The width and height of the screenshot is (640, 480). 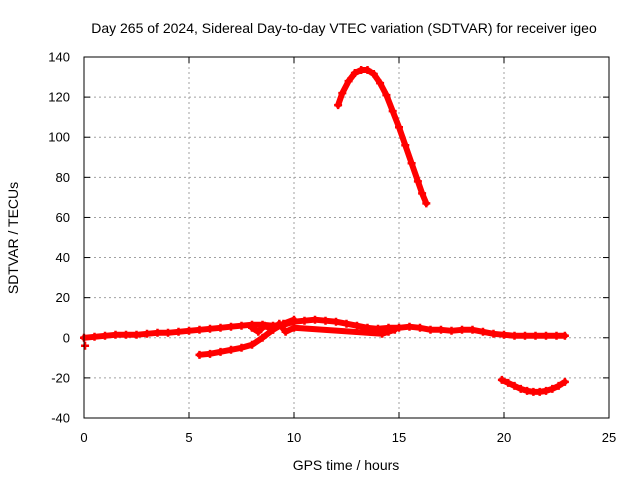 What do you see at coordinates (63, 257) in the screenshot?
I see `y-tick-label: 40` at bounding box center [63, 257].